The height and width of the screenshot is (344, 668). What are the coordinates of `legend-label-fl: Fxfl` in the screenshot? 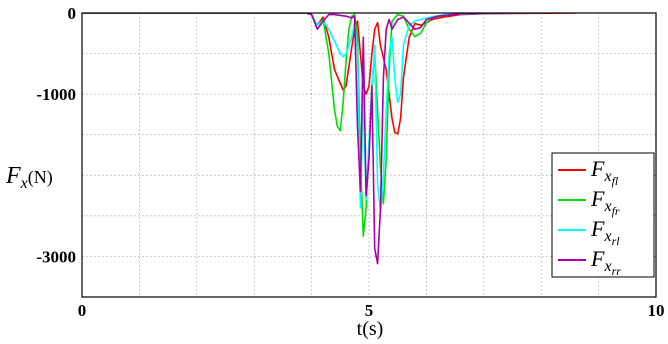 It's located at (604, 172).